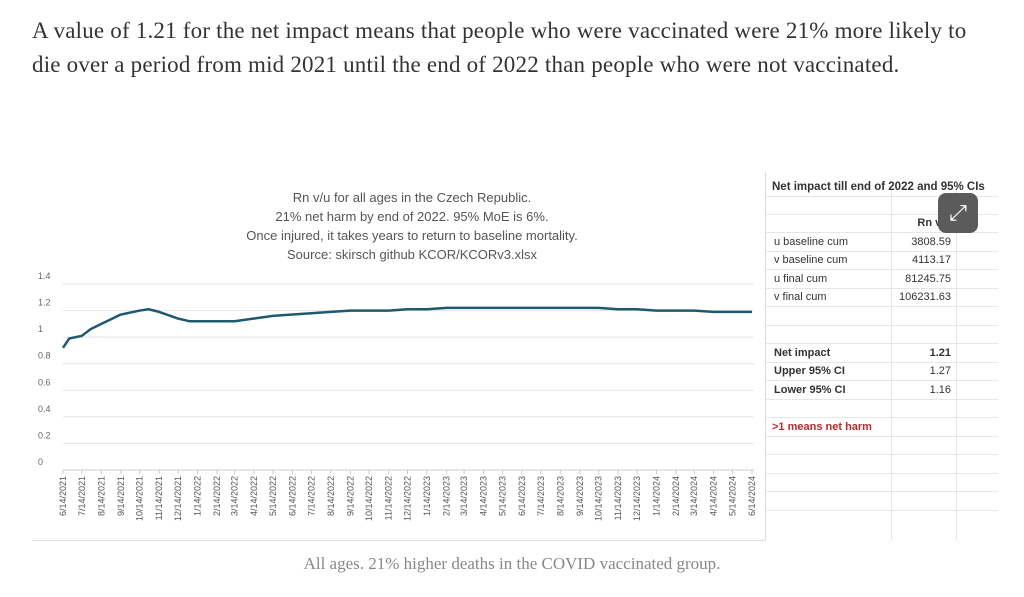 The image size is (1024, 597). I want to click on x-tick-label: 12/14/2021, so click(178, 498).